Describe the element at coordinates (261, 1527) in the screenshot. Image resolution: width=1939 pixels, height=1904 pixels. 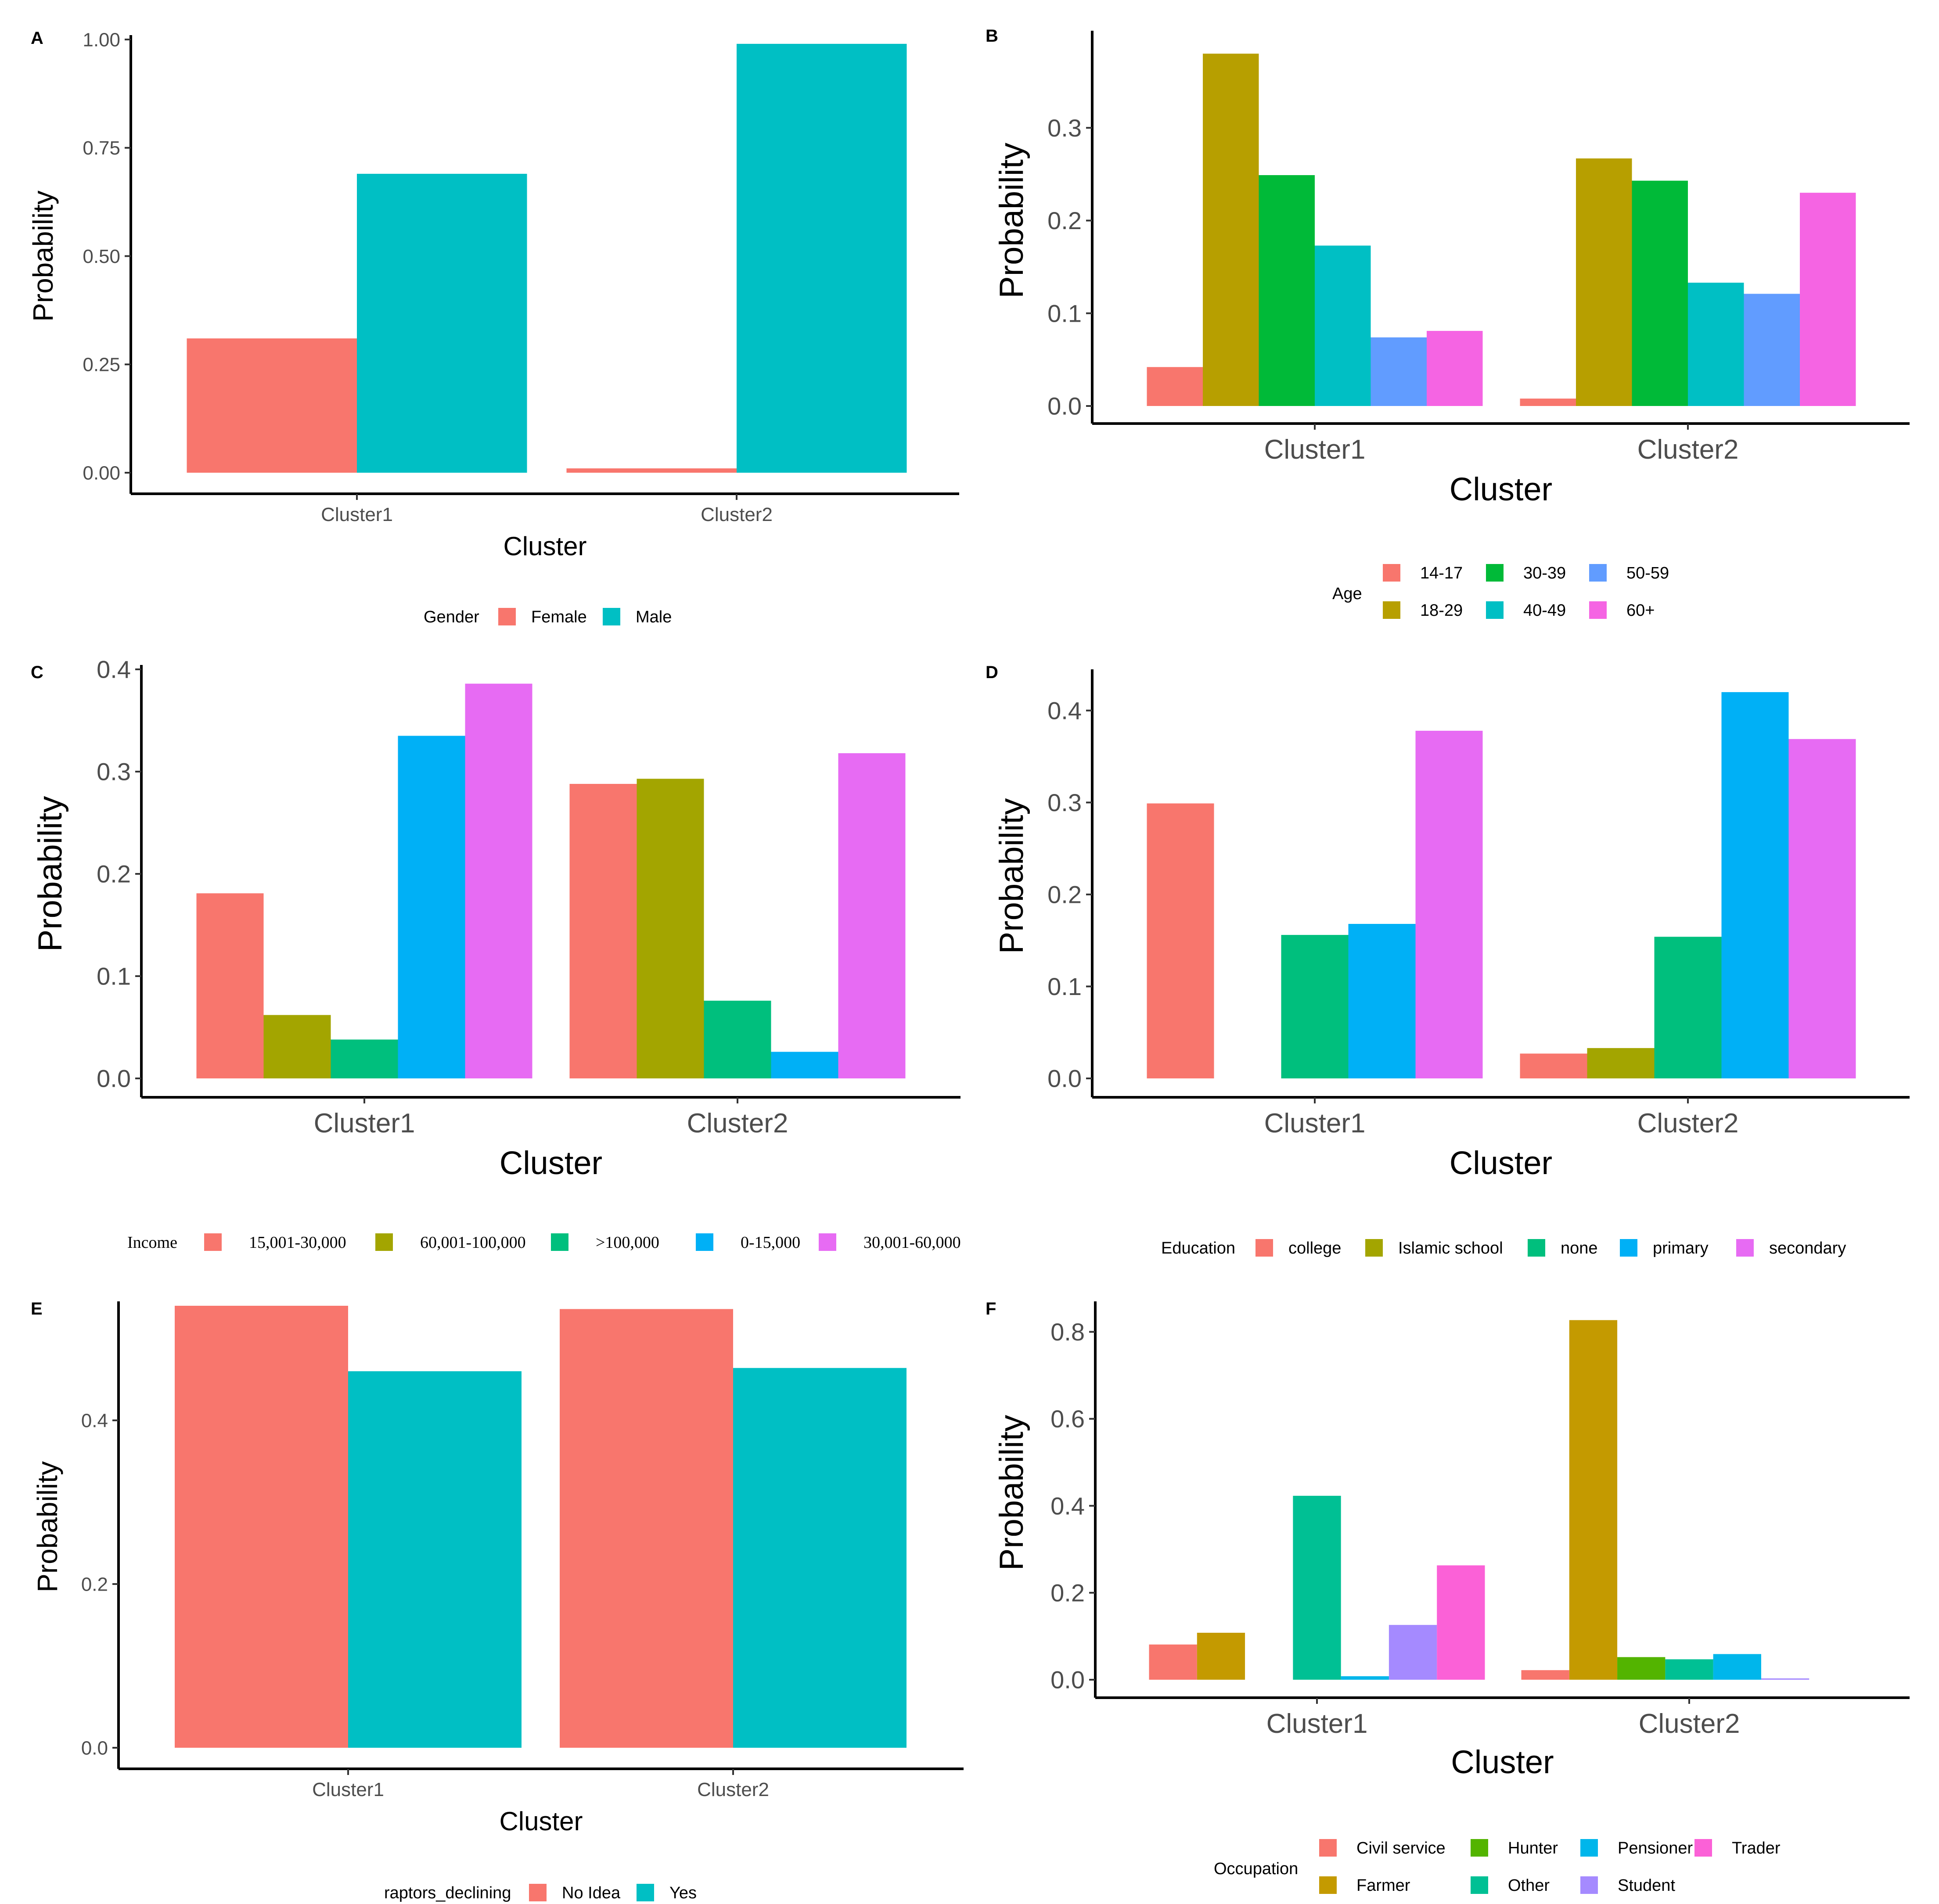
I see `bar-cluster1-no-idea` at that location.